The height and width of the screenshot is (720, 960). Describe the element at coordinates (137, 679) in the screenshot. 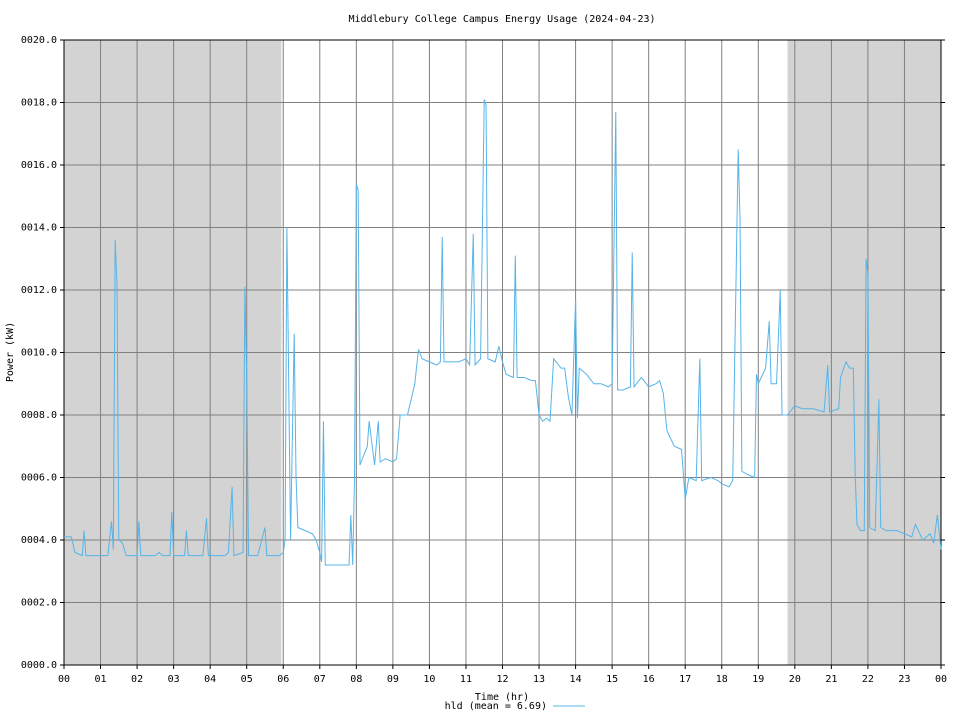

I see `x-tick-label: 02` at that location.